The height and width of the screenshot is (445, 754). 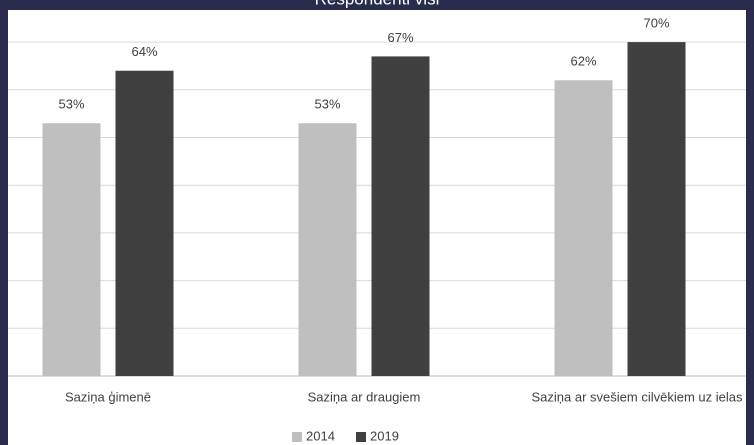 What do you see at coordinates (400, 37) in the screenshot?
I see `data-label: 67%` at bounding box center [400, 37].